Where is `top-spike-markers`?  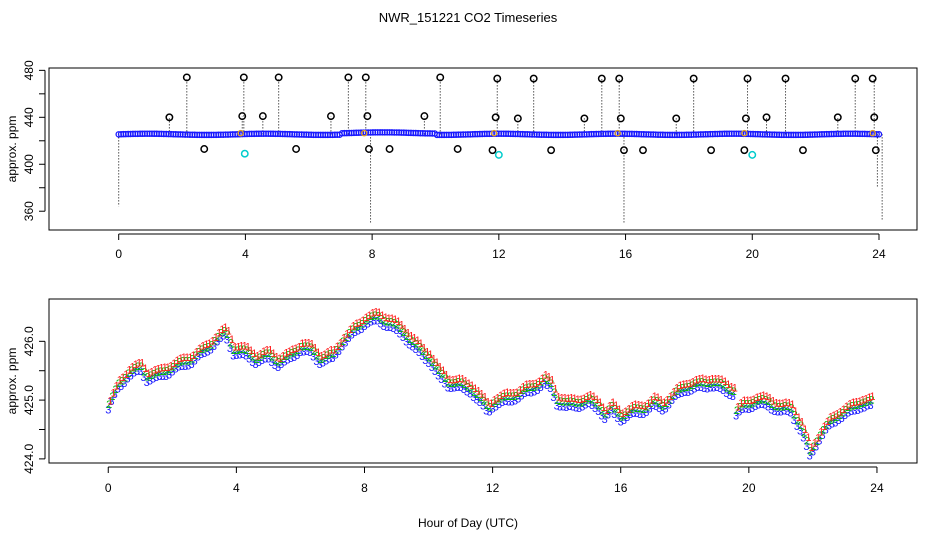 top-spike-markers is located at coordinates (522, 116).